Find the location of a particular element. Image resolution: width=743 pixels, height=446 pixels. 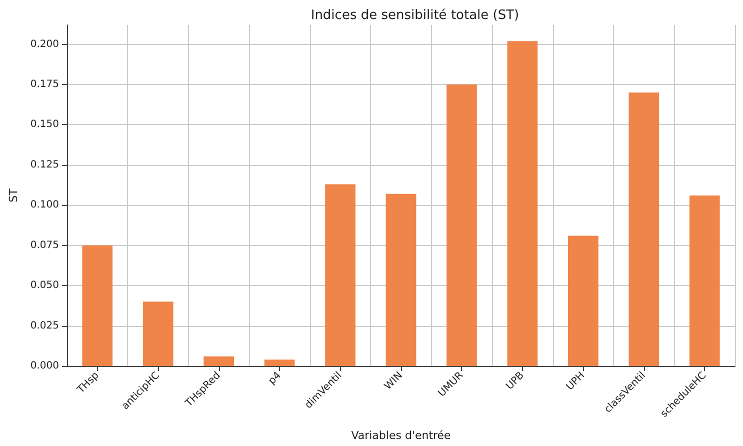

y-tick-label: 0.075 is located at coordinates (44, 245).